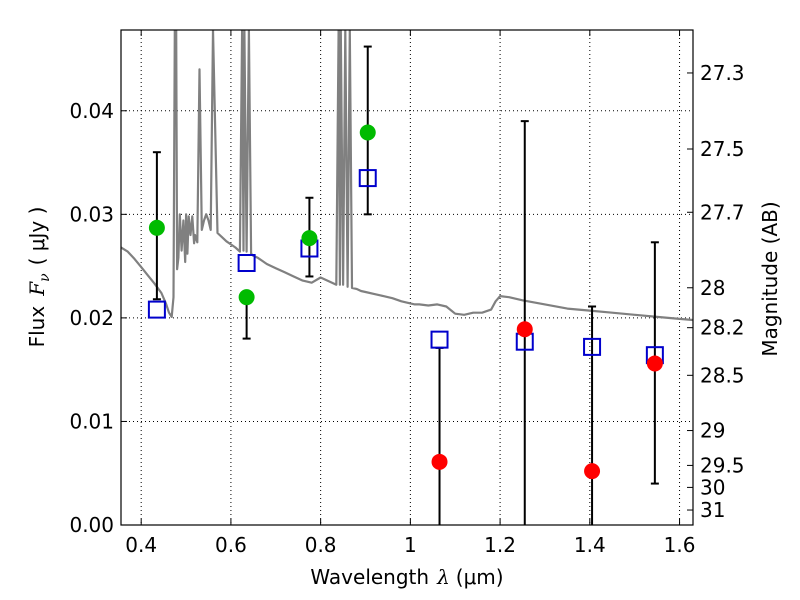 The width and height of the screenshot is (800, 600). I want to click on x-tick-label: 1.2, so click(500, 545).